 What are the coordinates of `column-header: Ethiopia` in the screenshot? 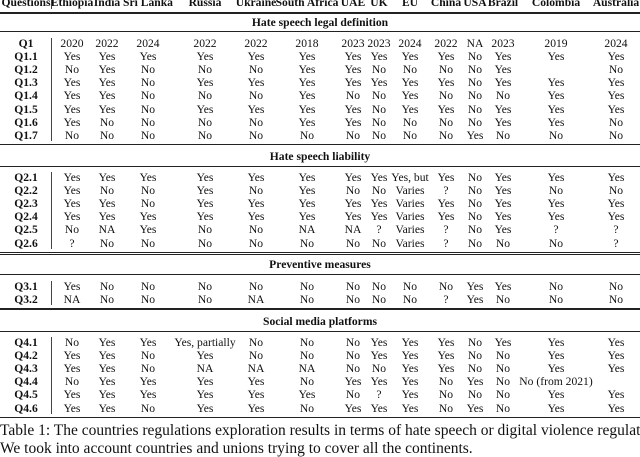 It's located at (72, 4).